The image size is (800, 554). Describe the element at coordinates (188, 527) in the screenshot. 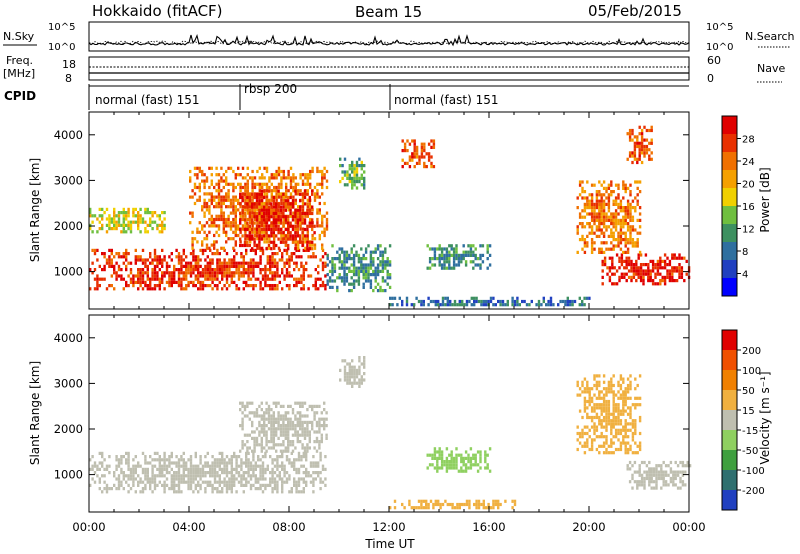

I see `time-tick-label: 04:00` at that location.